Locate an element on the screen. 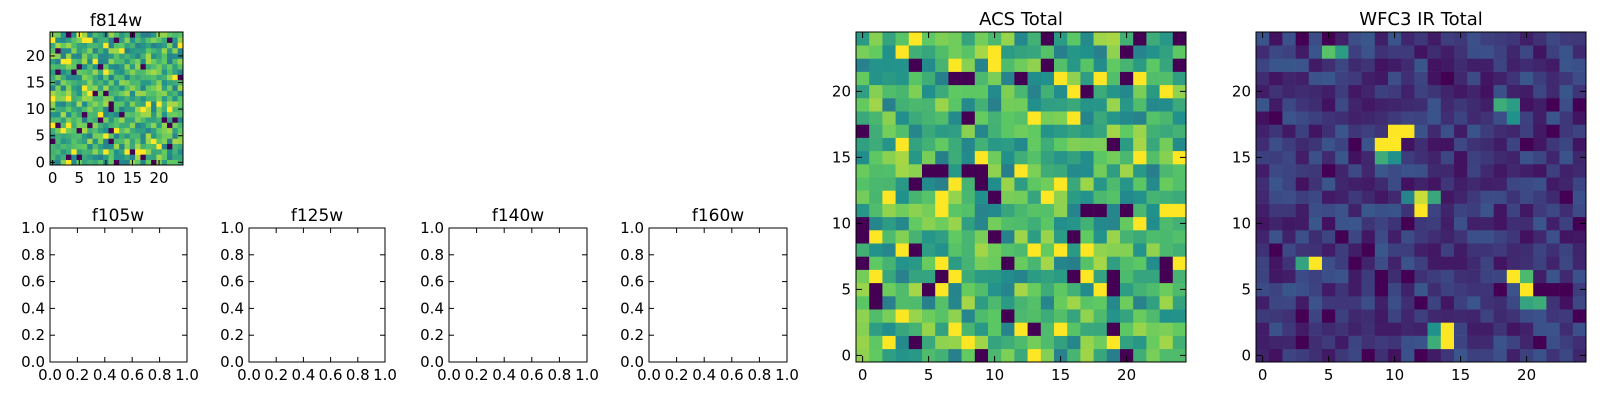 The width and height of the screenshot is (1600, 400). y-tick-label: 0.8 is located at coordinates (232, 255).